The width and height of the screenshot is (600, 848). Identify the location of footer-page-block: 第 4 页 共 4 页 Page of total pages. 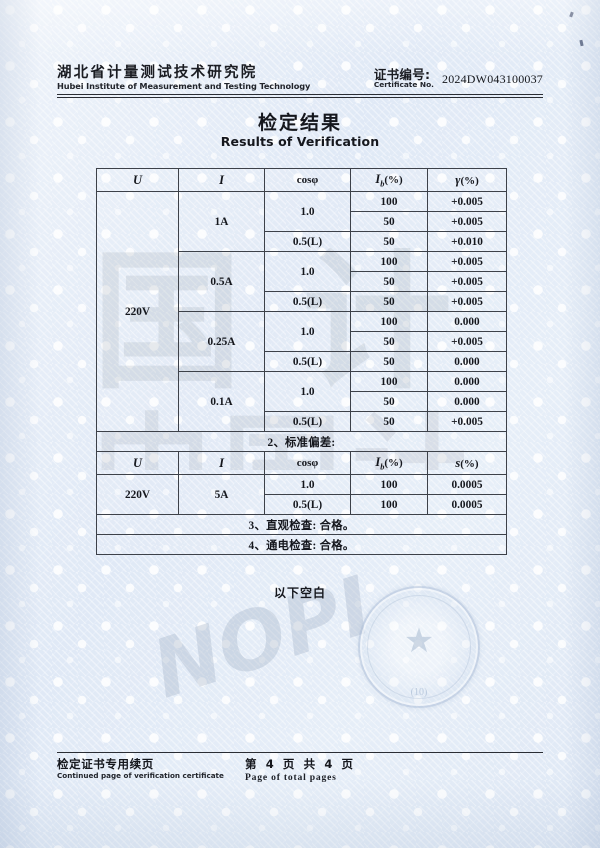
(300, 770).